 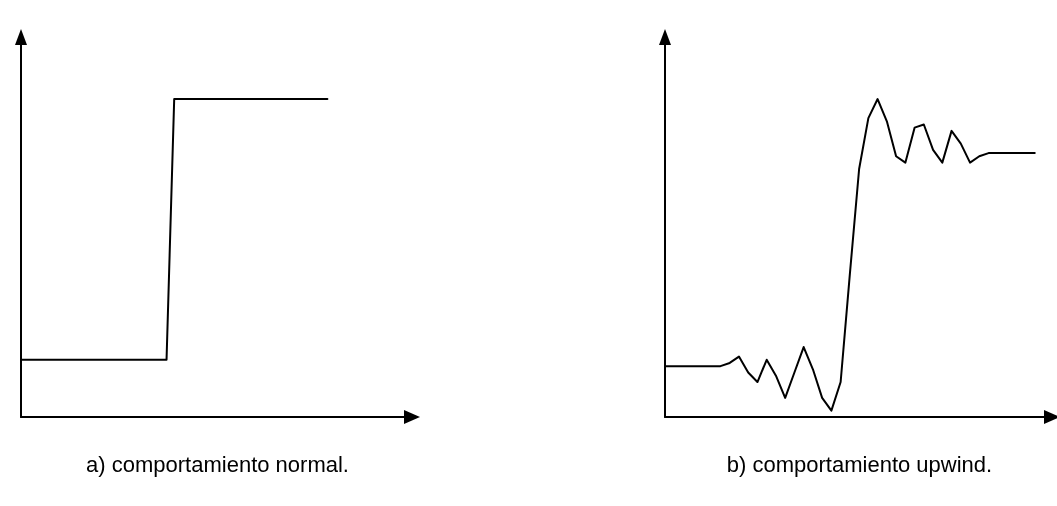 I want to click on text: a) comportamiento normal., so click(x=217, y=464).